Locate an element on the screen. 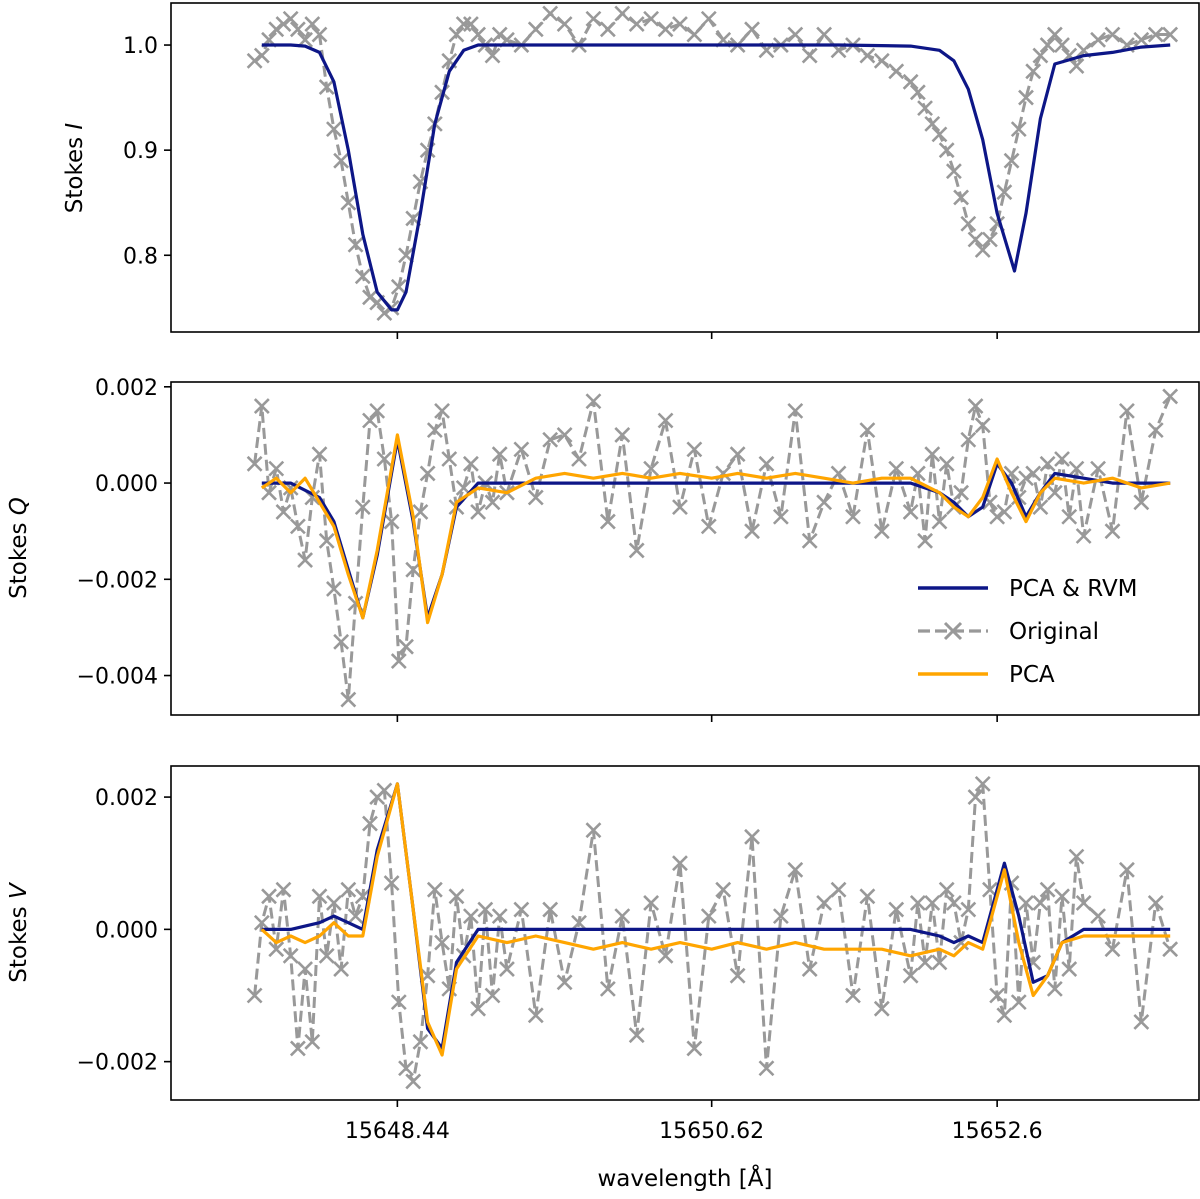  x-tick-label: 15652.6 is located at coordinates (997, 1131).